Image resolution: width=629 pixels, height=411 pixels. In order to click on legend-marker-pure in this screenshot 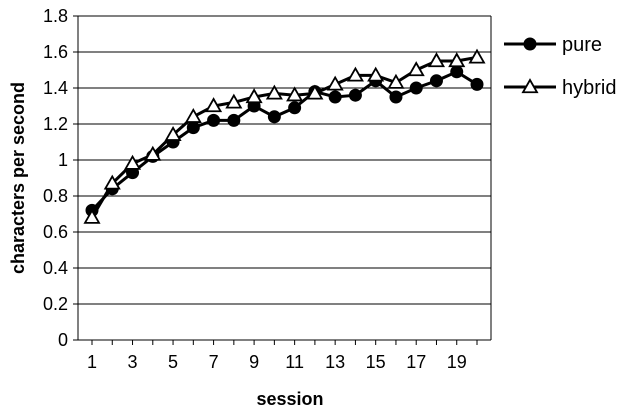, I will do `click(530, 44)`.